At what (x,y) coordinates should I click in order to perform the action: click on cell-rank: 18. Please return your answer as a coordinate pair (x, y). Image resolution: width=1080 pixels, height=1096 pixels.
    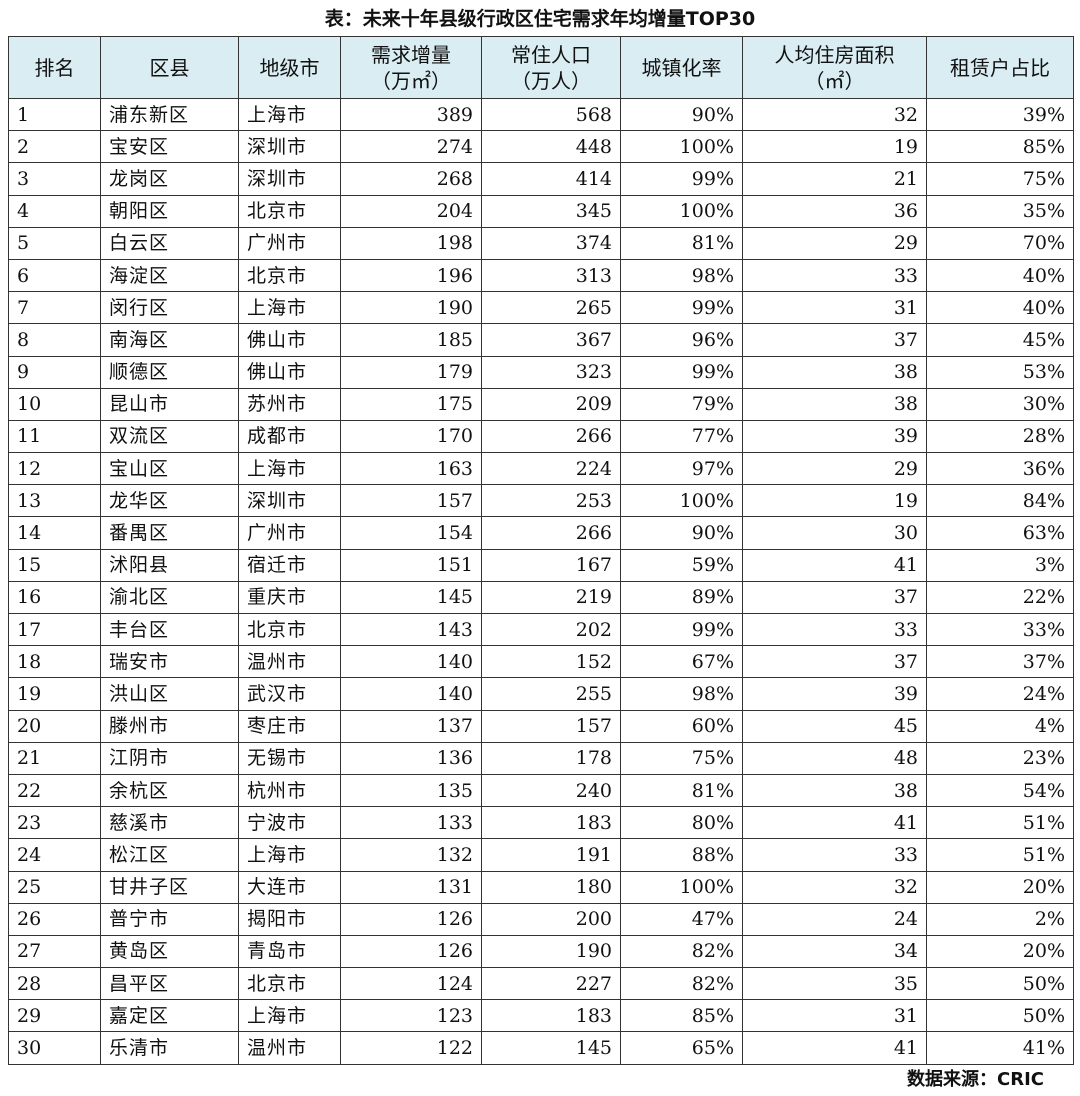
    Looking at the image, I should click on (54, 662).